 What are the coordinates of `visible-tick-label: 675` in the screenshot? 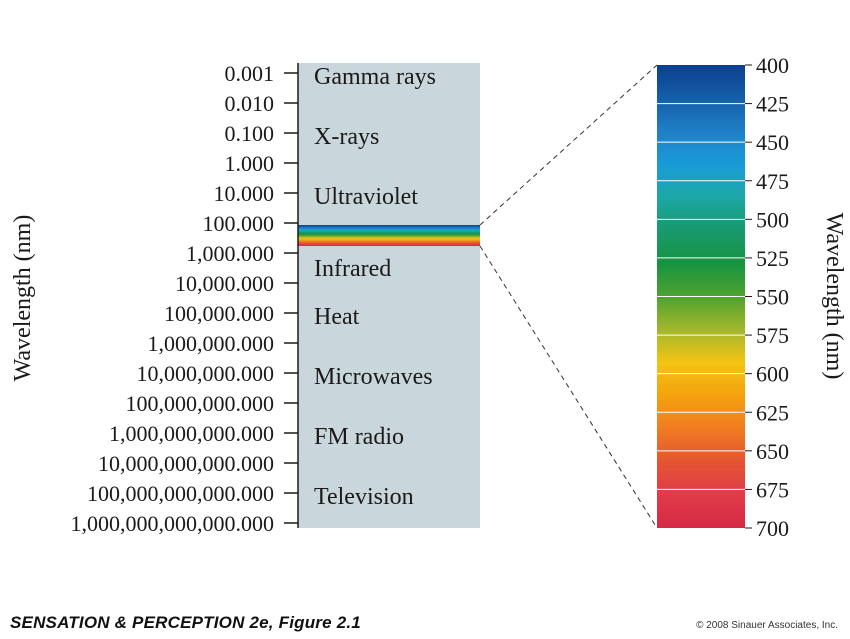 It's located at (772, 489).